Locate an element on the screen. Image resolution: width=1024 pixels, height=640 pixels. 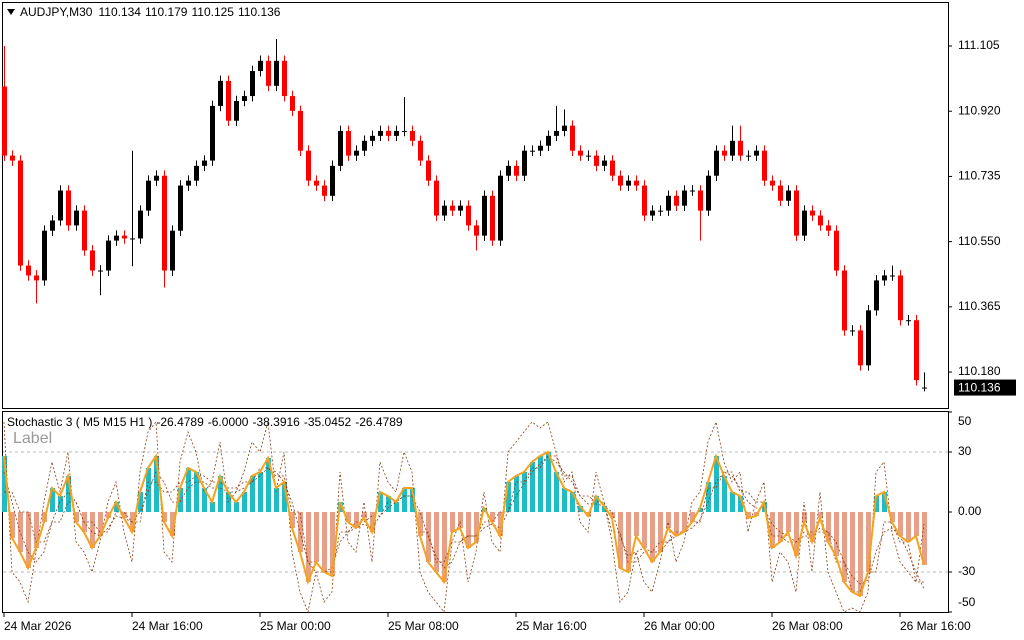
x-tick-label: 25 Mar 08:00 is located at coordinates (423, 626).